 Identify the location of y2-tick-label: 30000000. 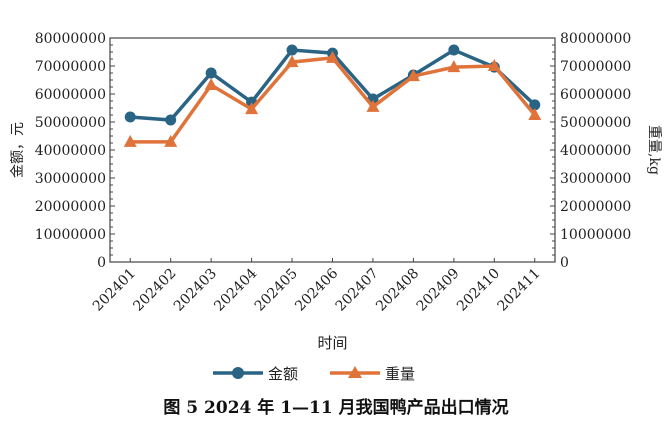
(595, 179).